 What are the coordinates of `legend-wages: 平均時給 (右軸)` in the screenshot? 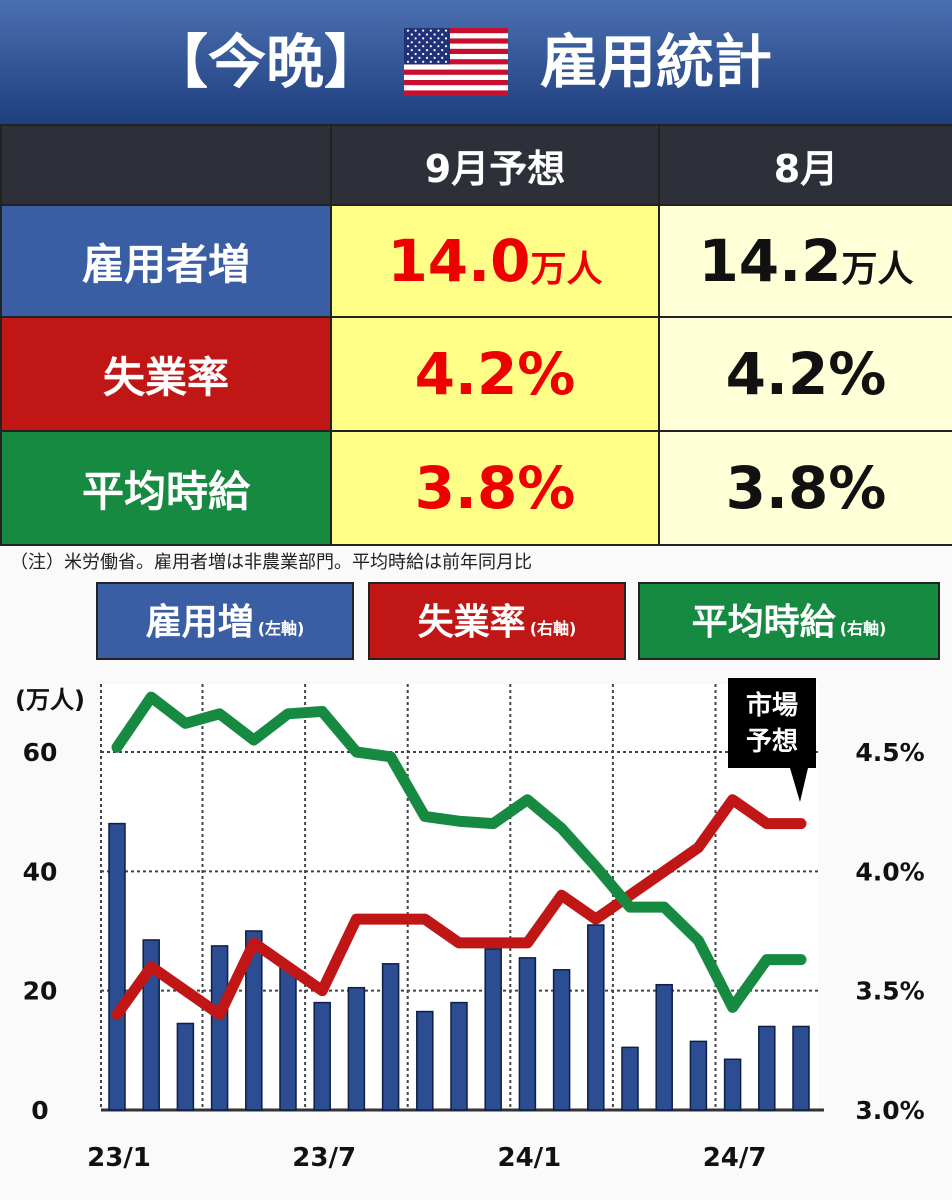 It's located at (789, 621).